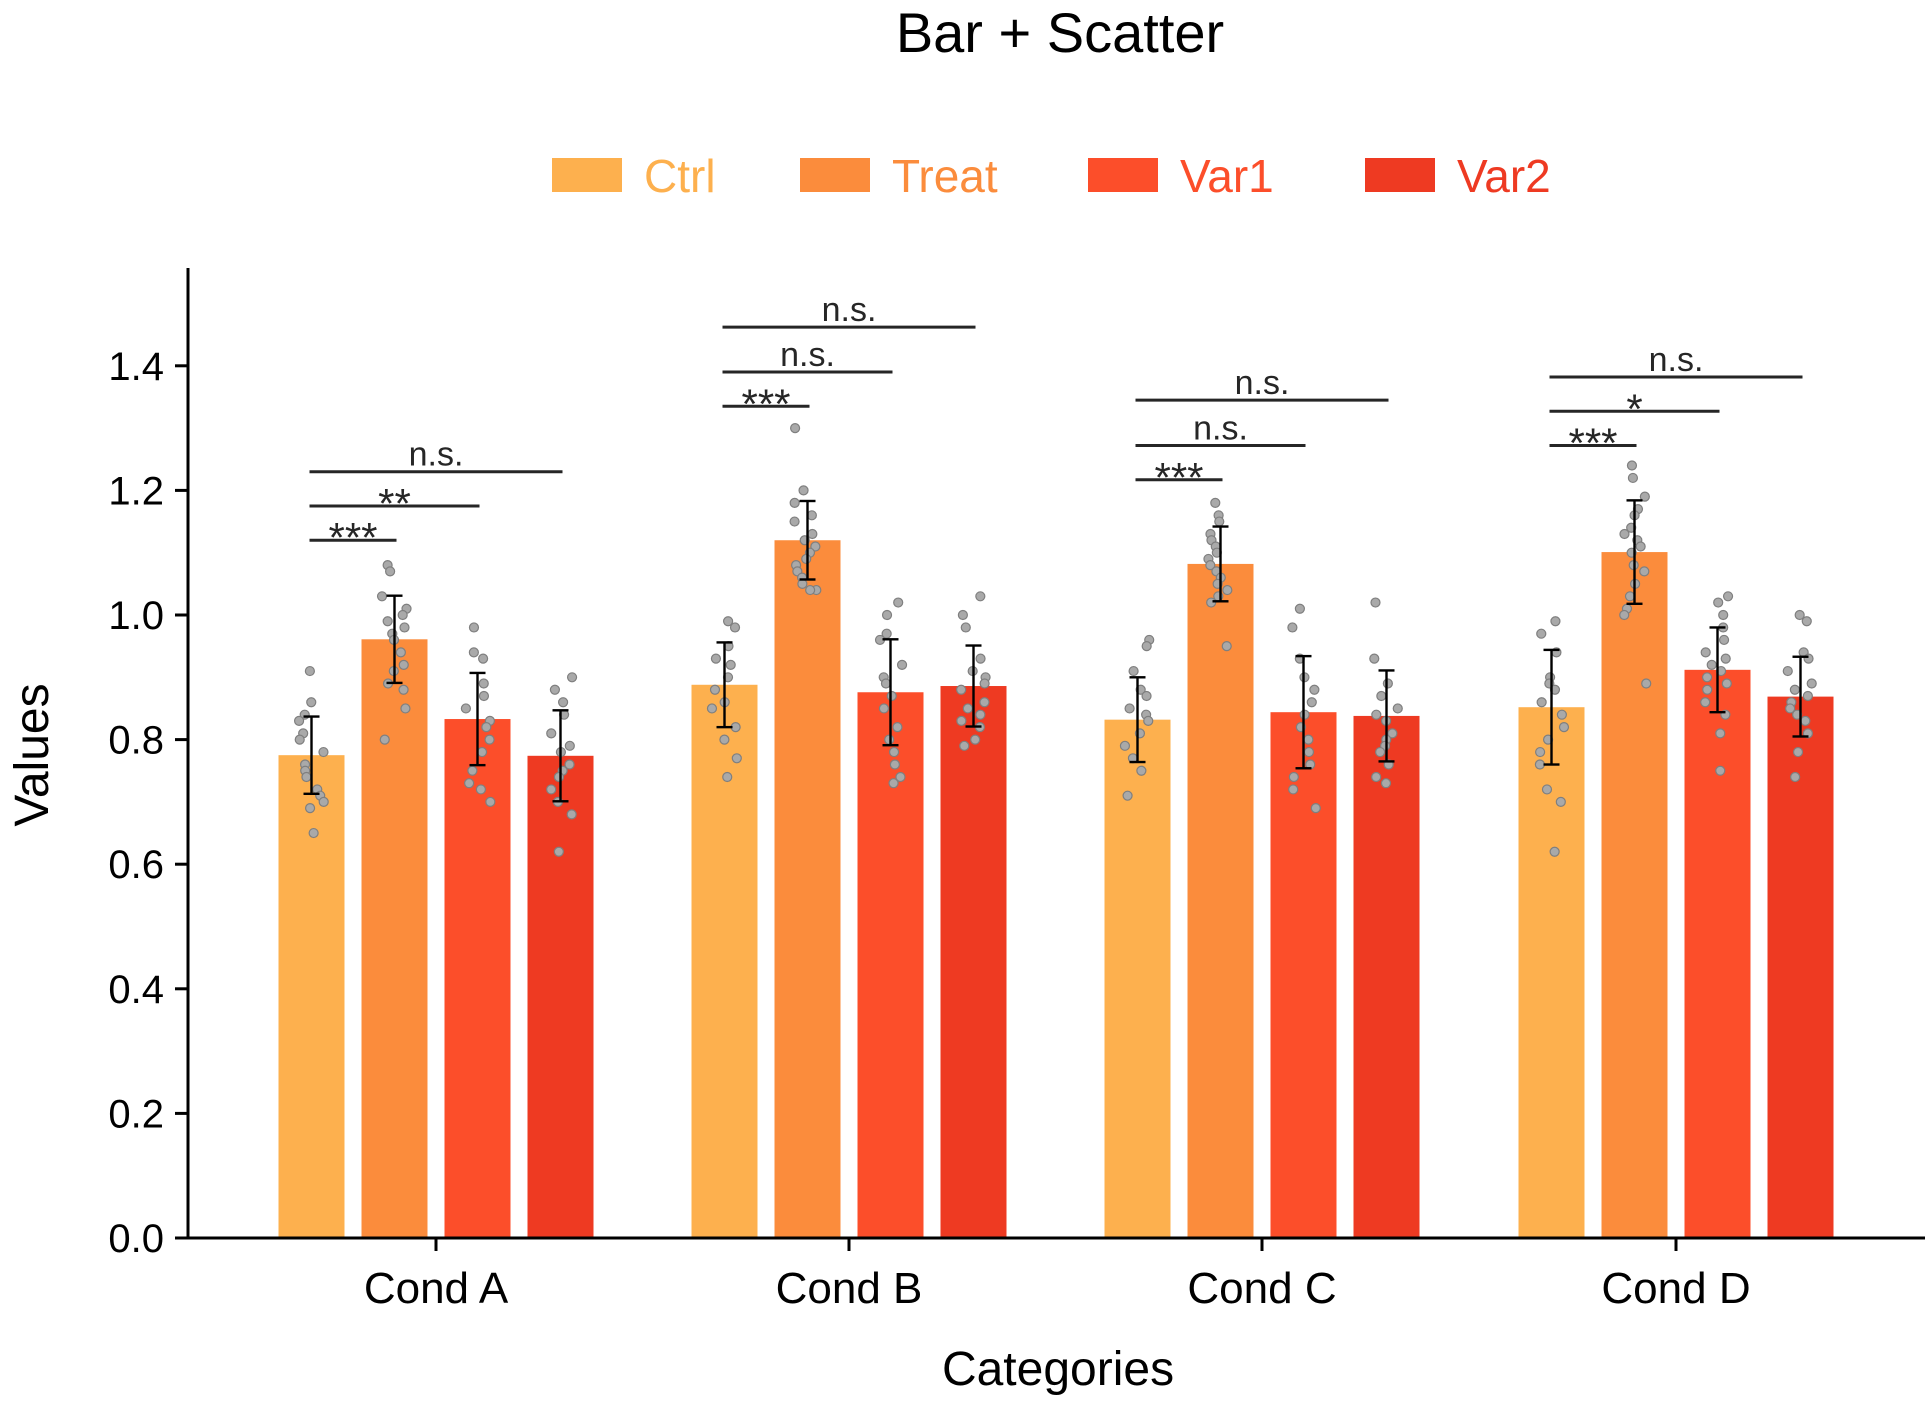 The height and width of the screenshot is (1407, 1929). What do you see at coordinates (890, 965) in the screenshot?
I see `bar-cond-b-var1` at bounding box center [890, 965].